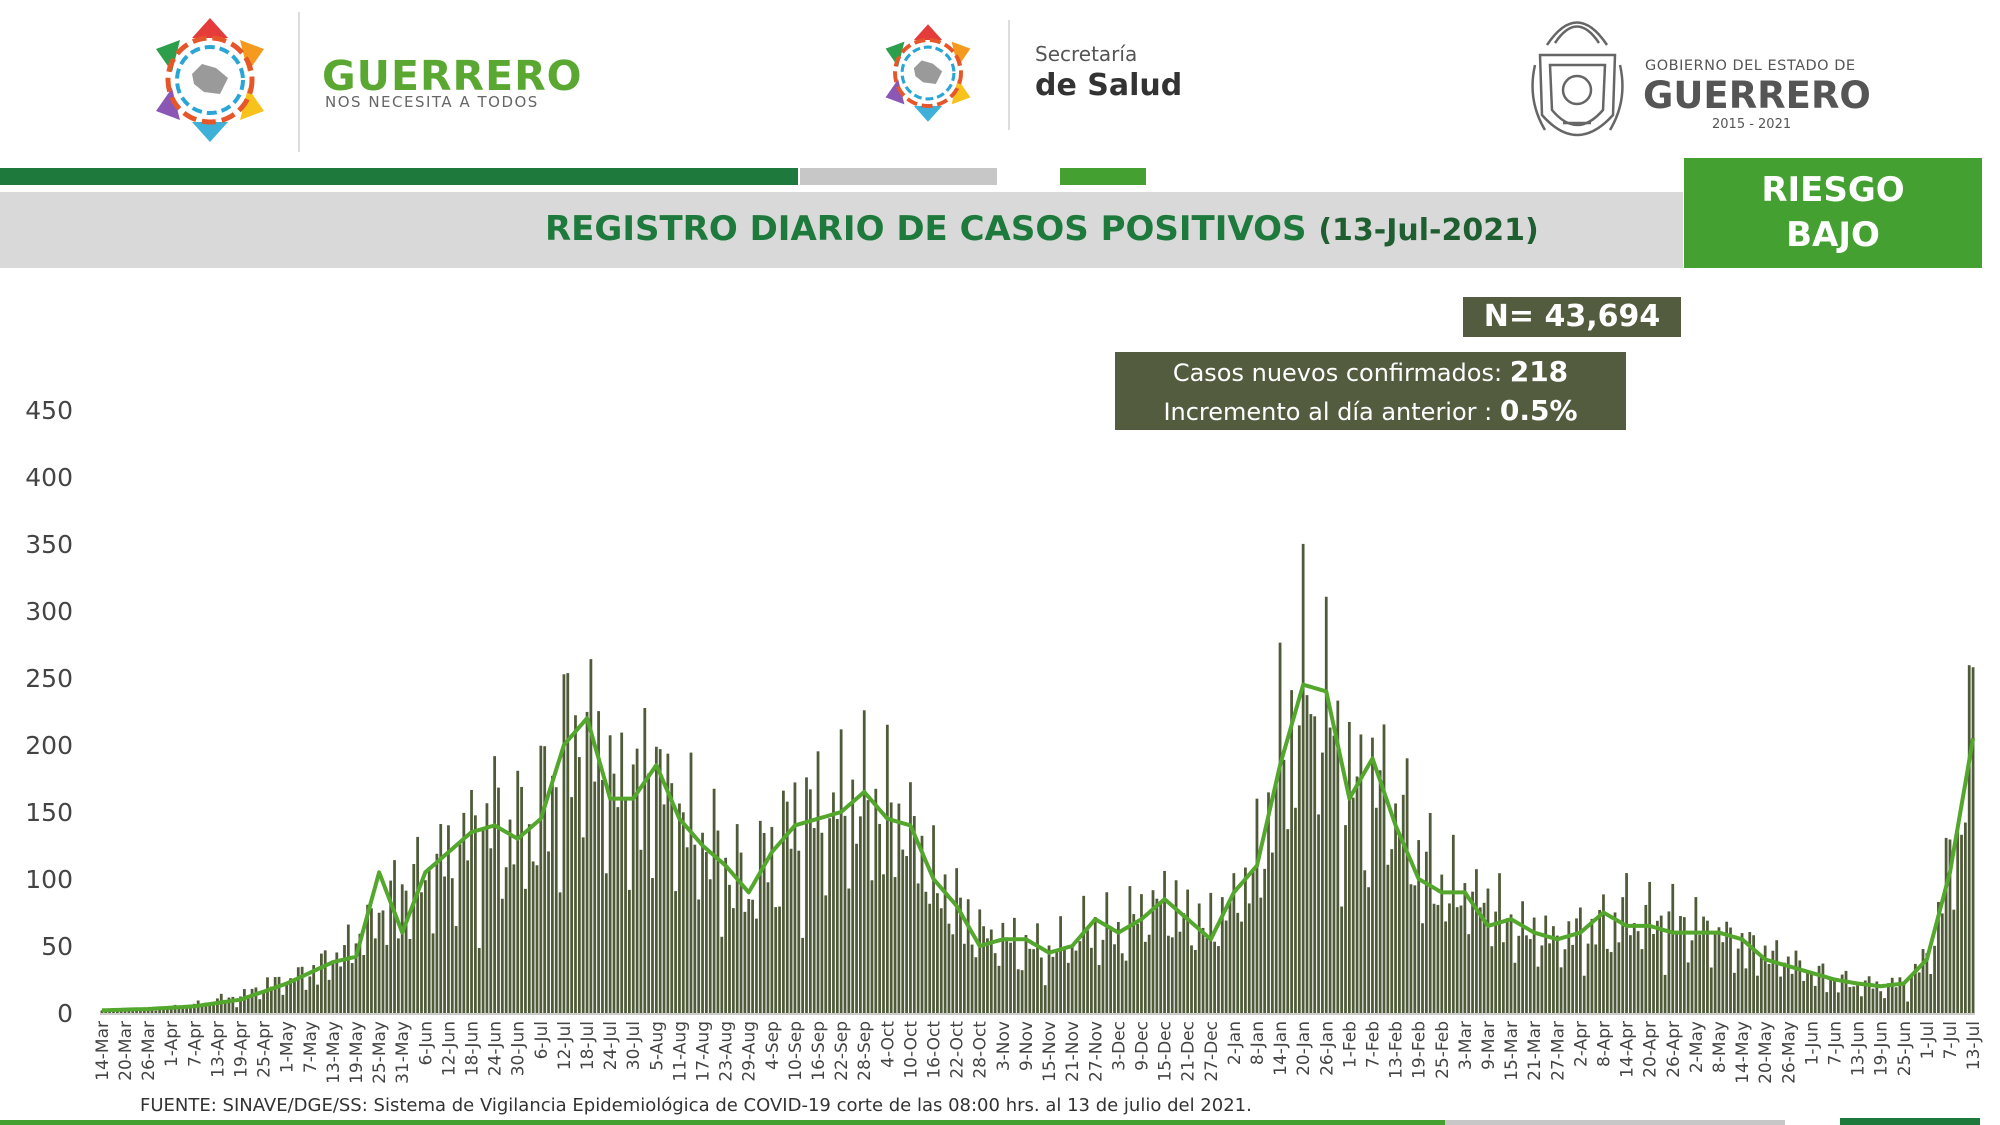 This screenshot has height=1125, width=2000. I want to click on x-tick-label: 15-Mar, so click(1512, 1051).